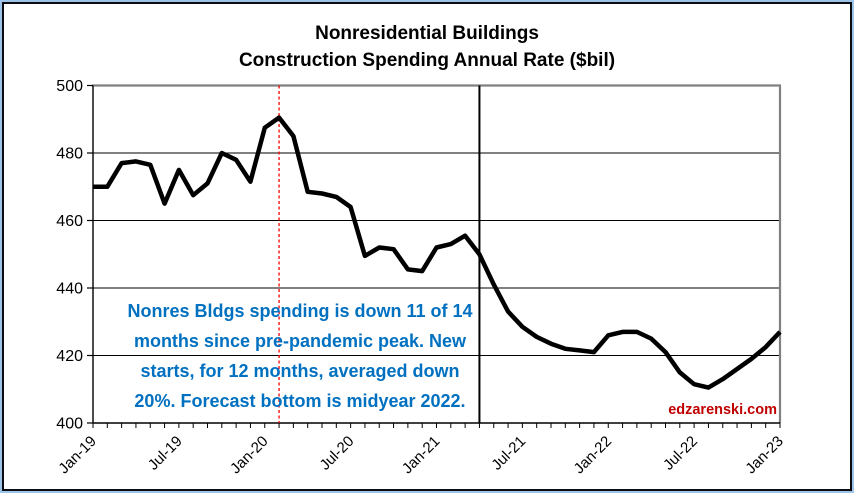 This screenshot has width=854, height=493. I want to click on y-tick-label-400: 400, so click(69, 424).